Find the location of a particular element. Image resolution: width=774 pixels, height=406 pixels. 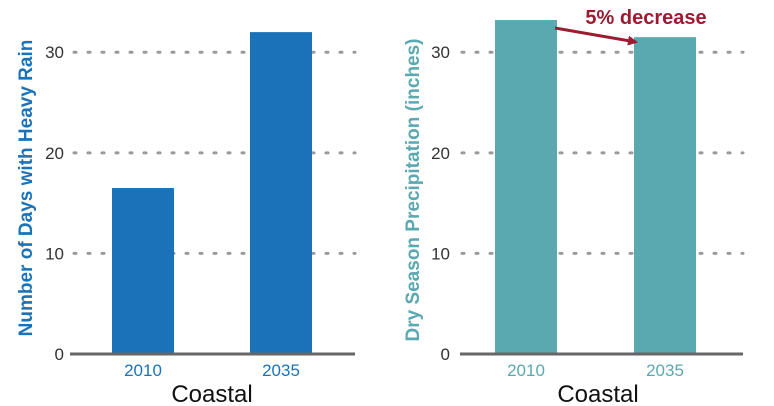

chart-right-ylabel: Dry Season Precipitation (inches) is located at coordinates (413, 189).